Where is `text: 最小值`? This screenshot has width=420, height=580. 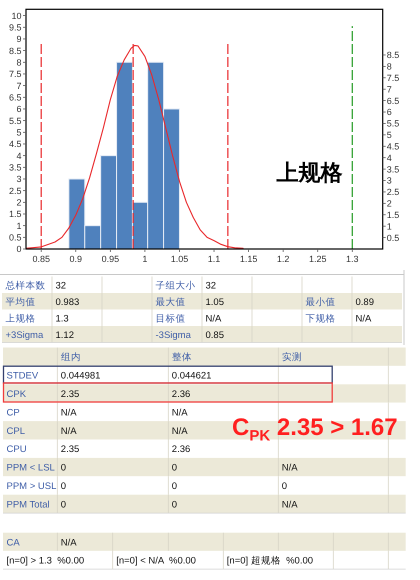
text: 最小值 is located at coordinates (321, 302).